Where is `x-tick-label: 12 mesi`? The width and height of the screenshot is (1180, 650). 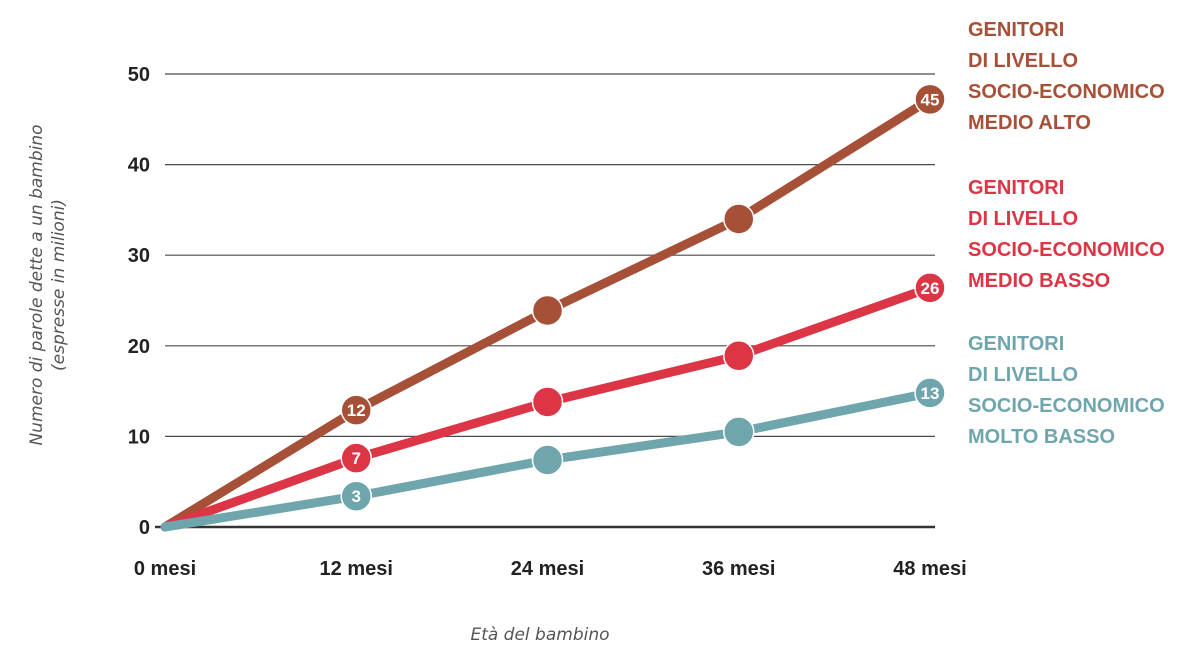 x-tick-label: 12 mesi is located at coordinates (356, 569).